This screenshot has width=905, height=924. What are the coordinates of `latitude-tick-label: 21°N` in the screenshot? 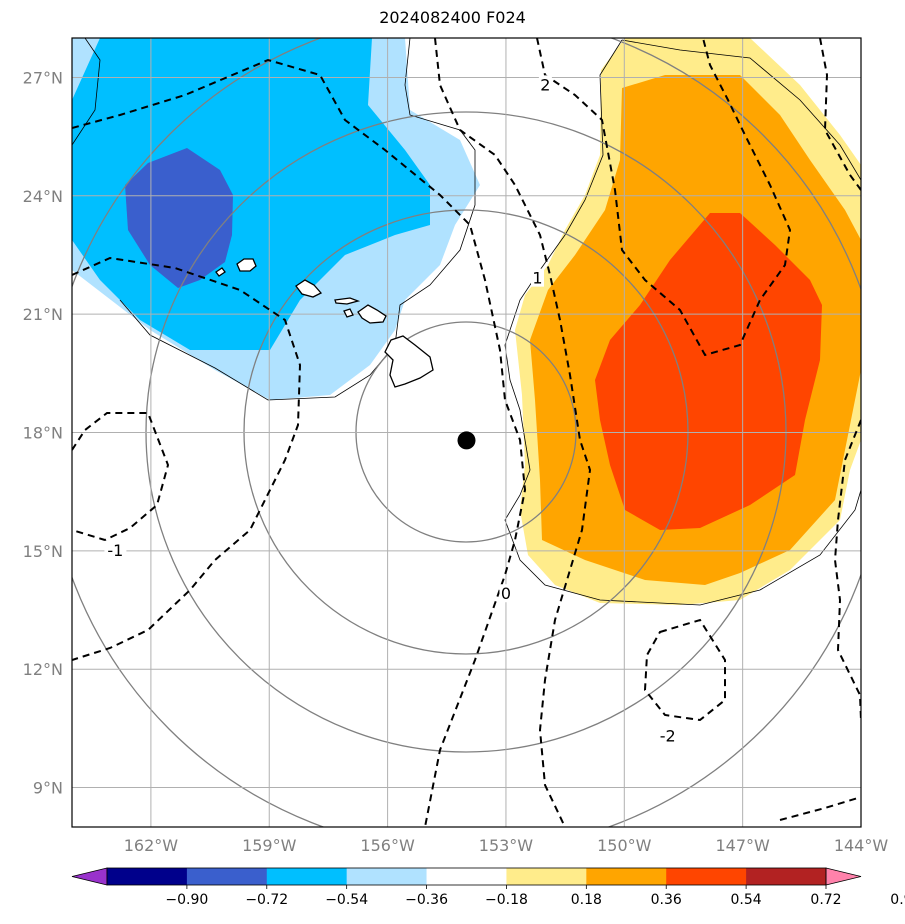 It's located at (43, 314).